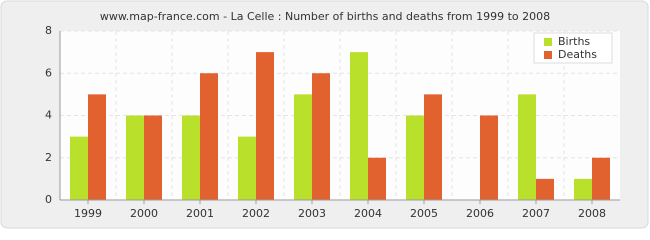 The image size is (650, 240). I want to click on x-tick-label: 2006, so click(480, 213).